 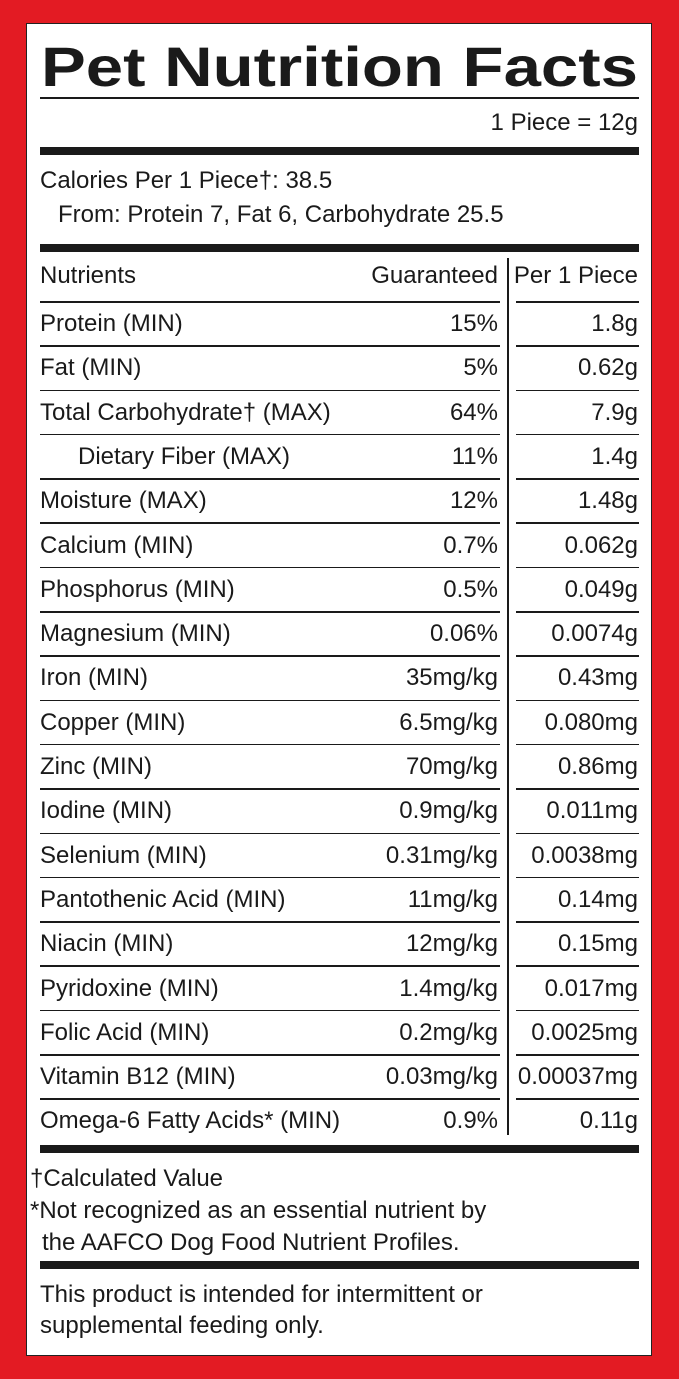 I want to click on nutrient-name: Vitamin B12 (MIN), so click(x=138, y=1077).